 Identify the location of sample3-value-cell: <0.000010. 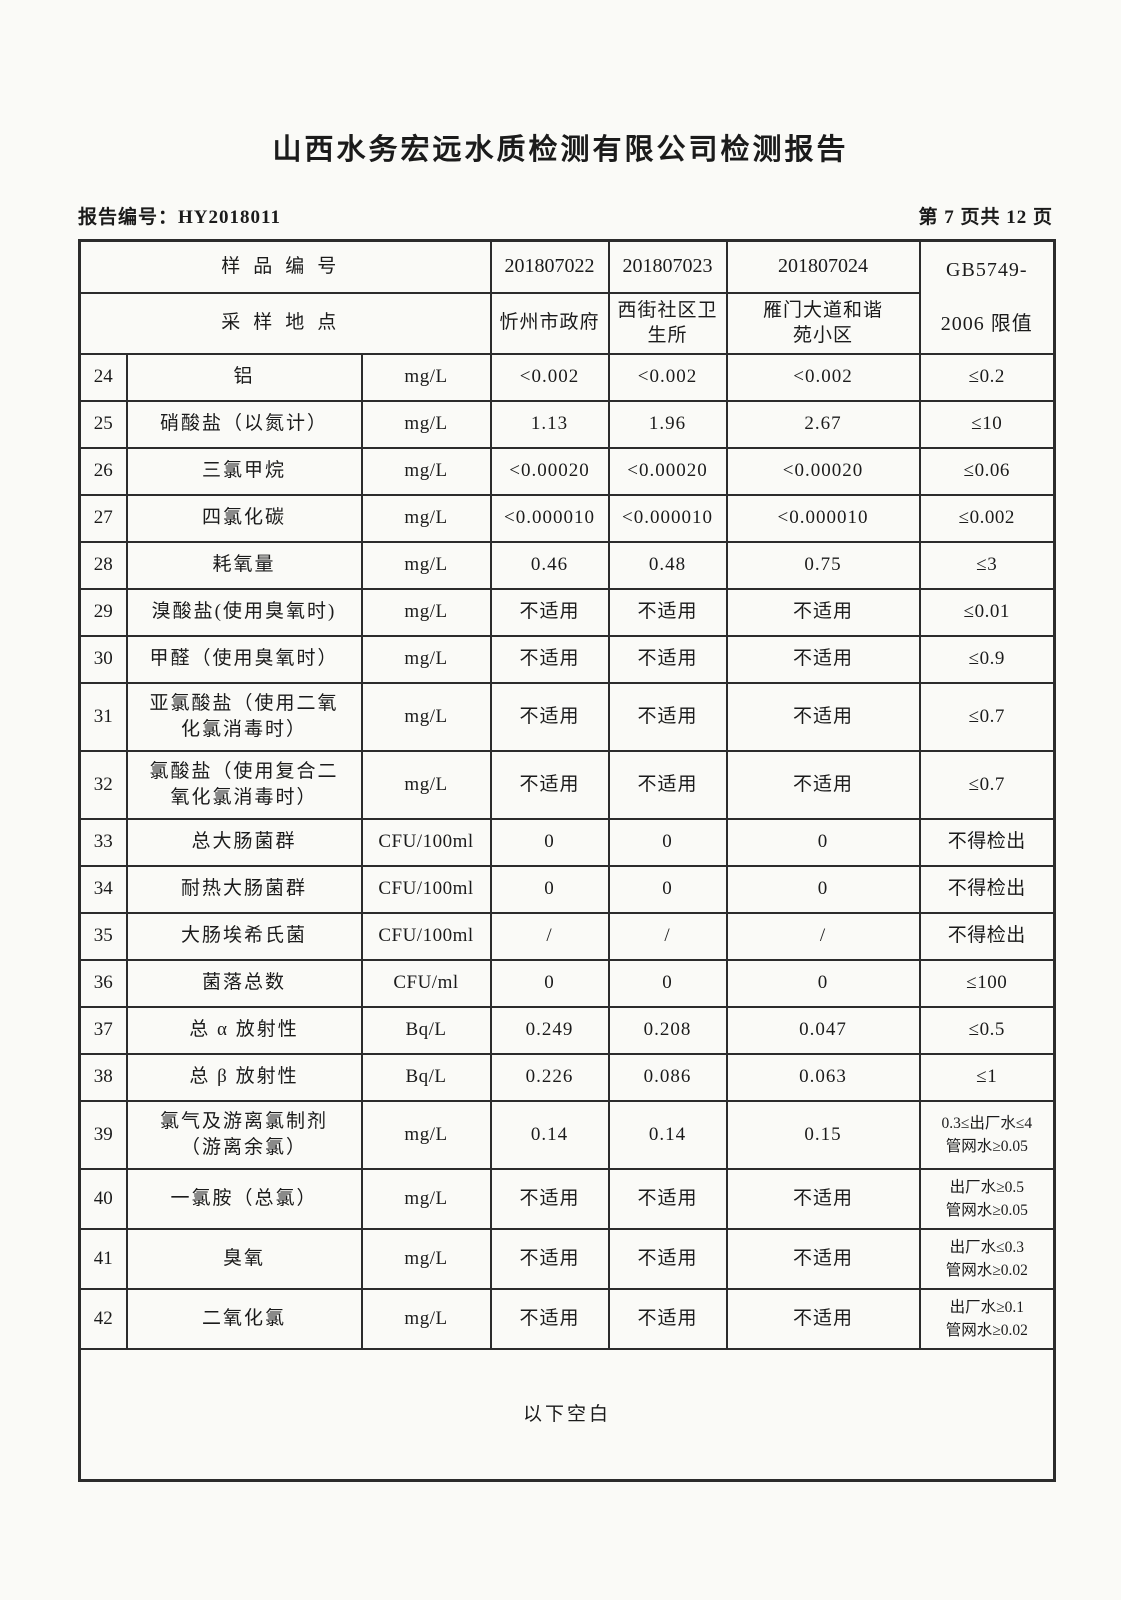
(823, 518).